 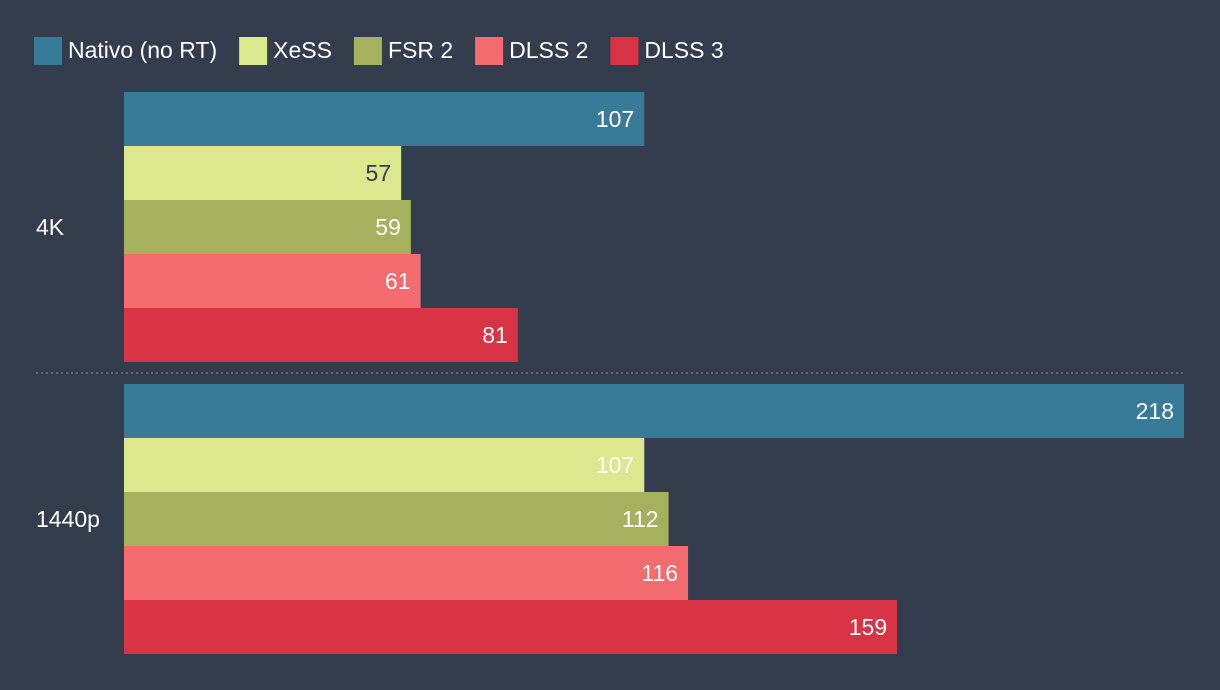 What do you see at coordinates (659, 573) in the screenshot?
I see `bar-value-label-2-4: 116` at bounding box center [659, 573].